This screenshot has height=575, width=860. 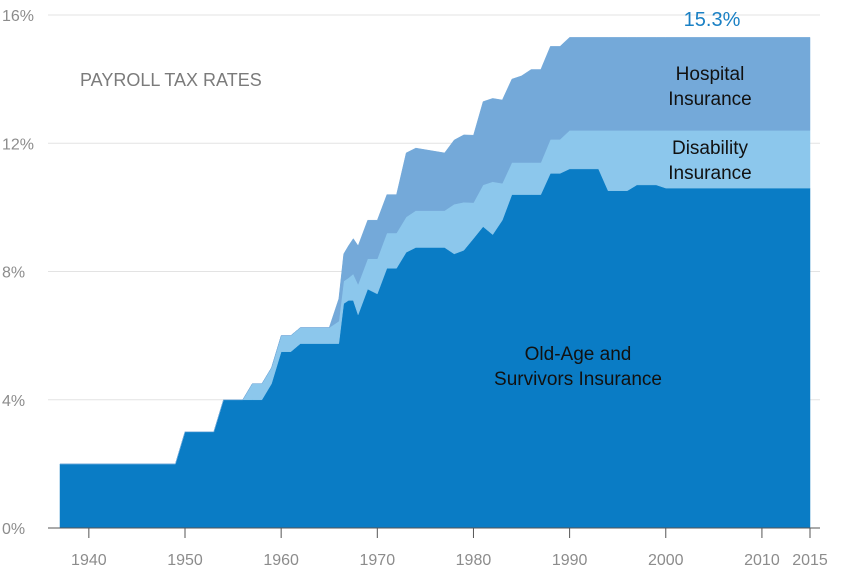 What do you see at coordinates (378, 560) in the screenshot?
I see `x-tick-label: 1970` at bounding box center [378, 560].